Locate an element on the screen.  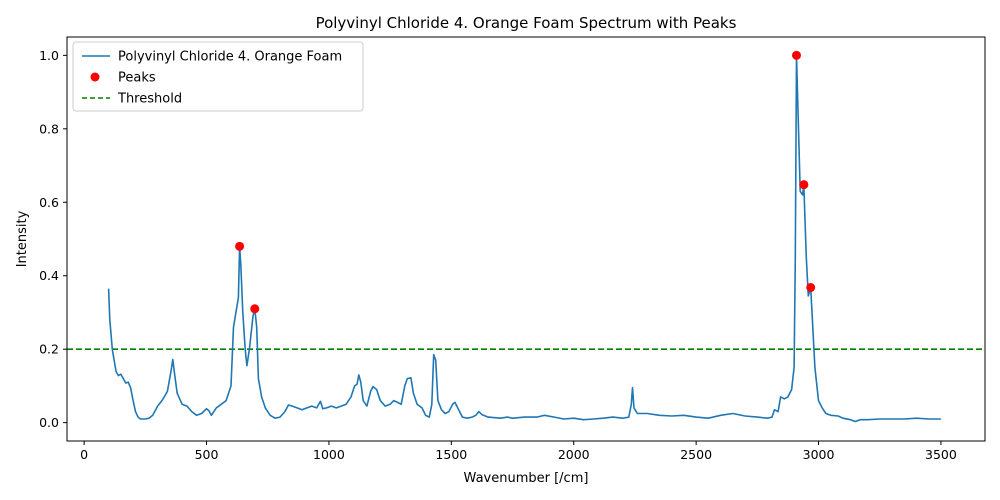
x-axis-label: Wavenumber [/cm] is located at coordinates (526, 478).